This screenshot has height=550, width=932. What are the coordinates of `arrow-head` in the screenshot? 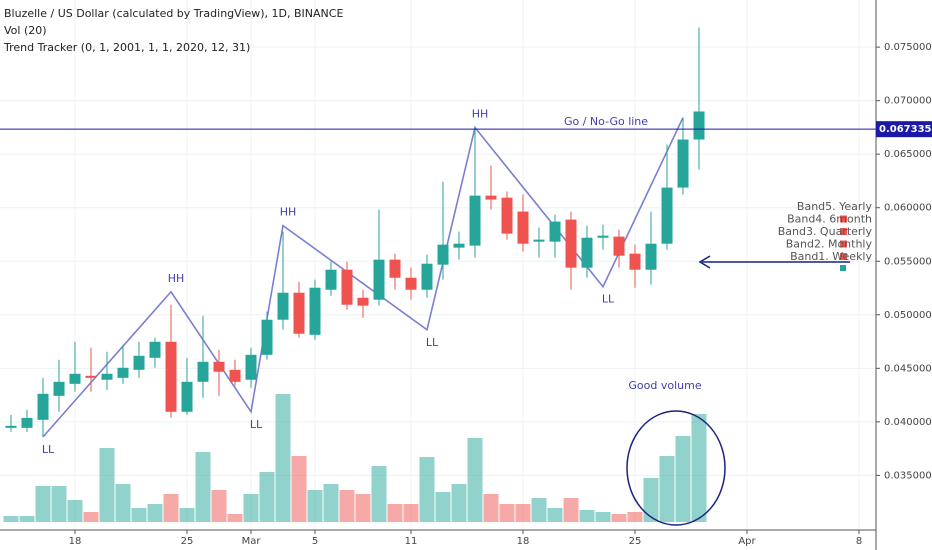 It's located at (704, 262).